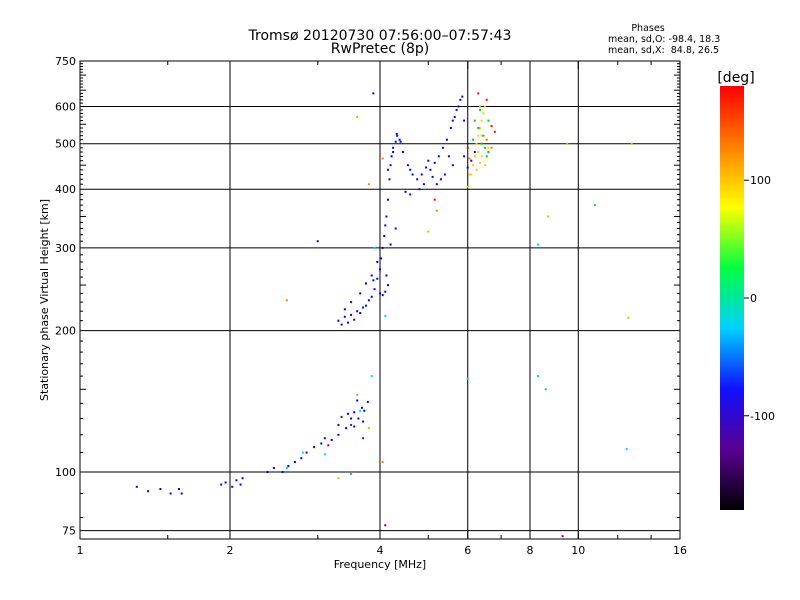 The image size is (800, 600). Describe the element at coordinates (65, 331) in the screenshot. I see `y-tick-label: 200` at that location.